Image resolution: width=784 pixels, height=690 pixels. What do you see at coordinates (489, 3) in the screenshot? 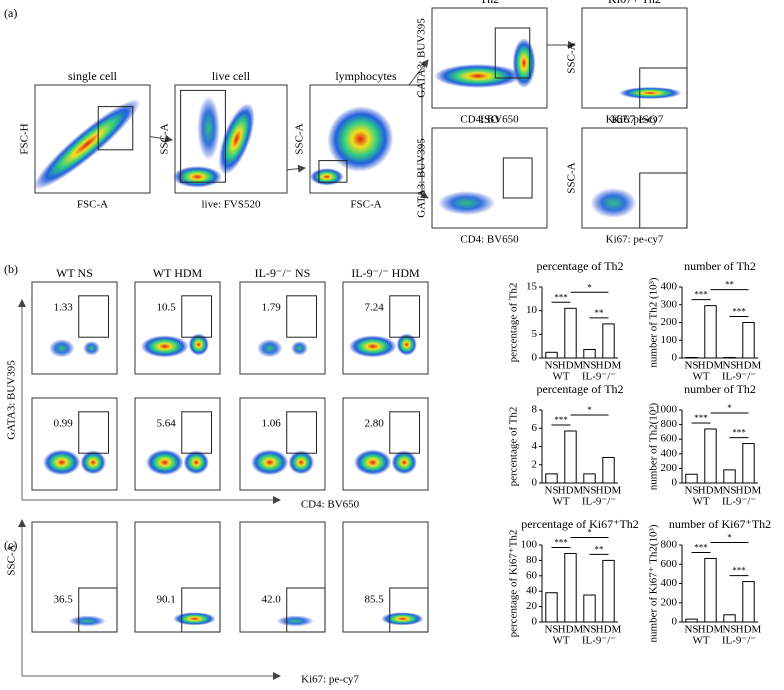
I see `plot-title: Th2` at bounding box center [489, 3].